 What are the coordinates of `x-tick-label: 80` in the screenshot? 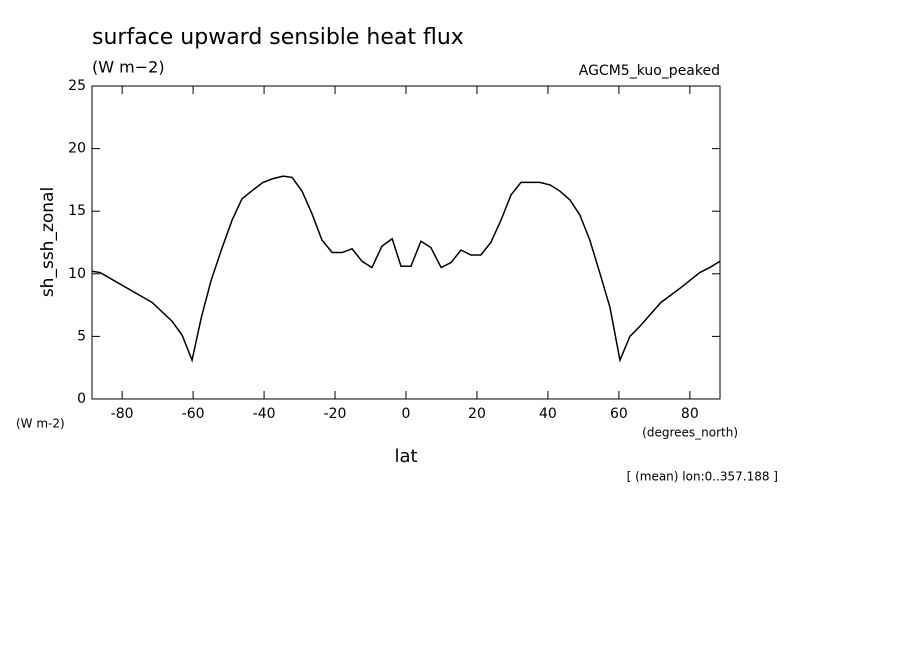 It's located at (690, 414).